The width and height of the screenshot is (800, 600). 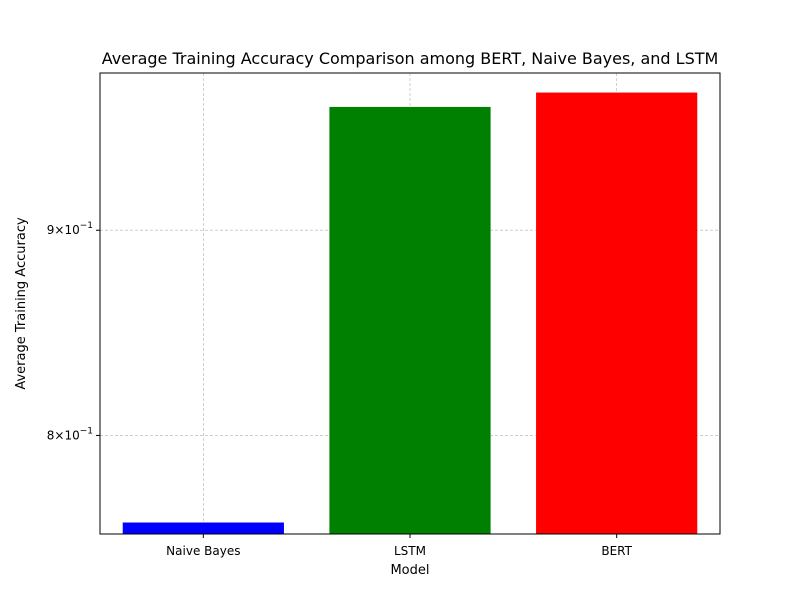 I want to click on x-axis-label: Model, so click(x=409, y=570).